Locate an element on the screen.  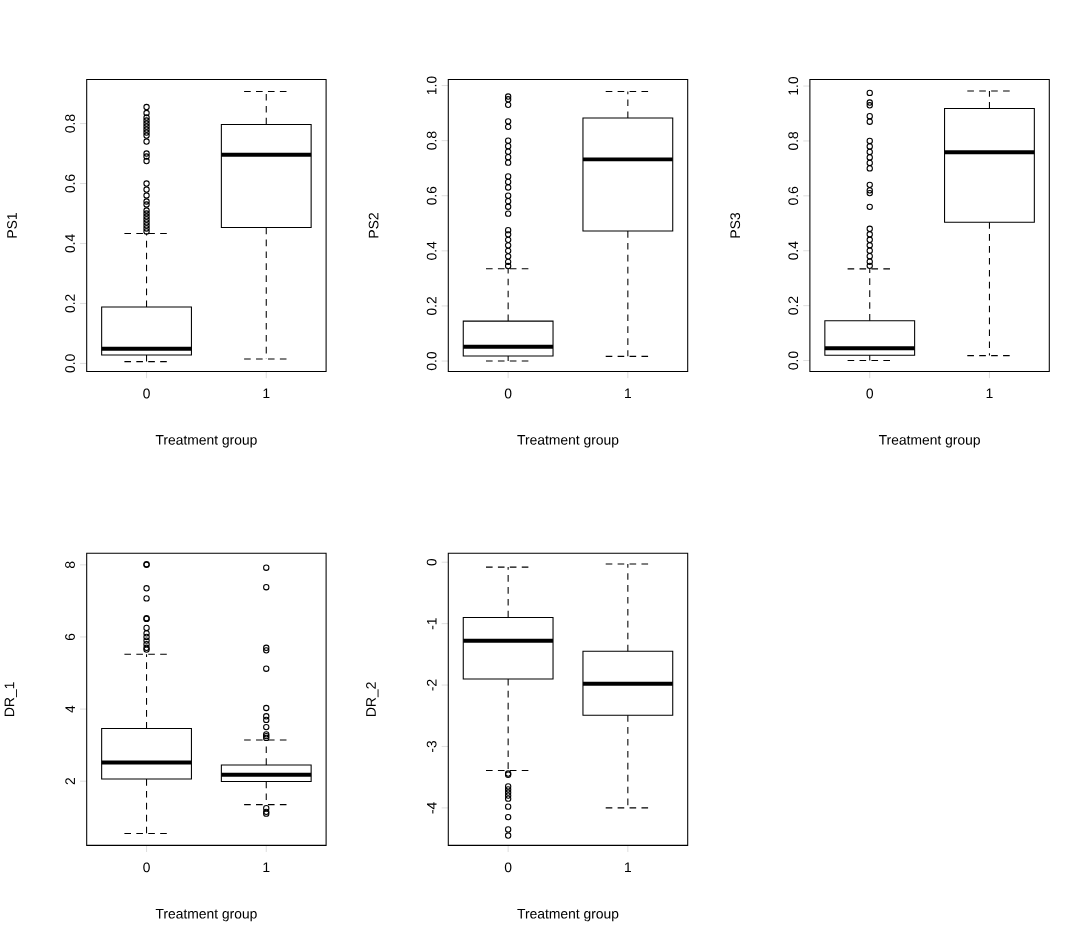
y-tick-label: -4 is located at coordinates (432, 808).